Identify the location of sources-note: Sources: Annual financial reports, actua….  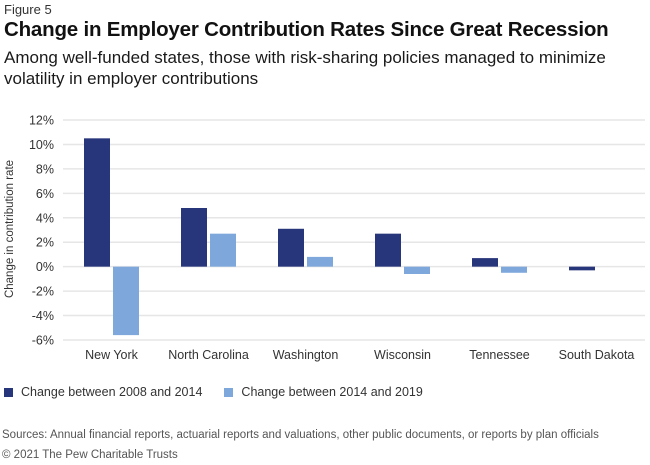
(300, 435).